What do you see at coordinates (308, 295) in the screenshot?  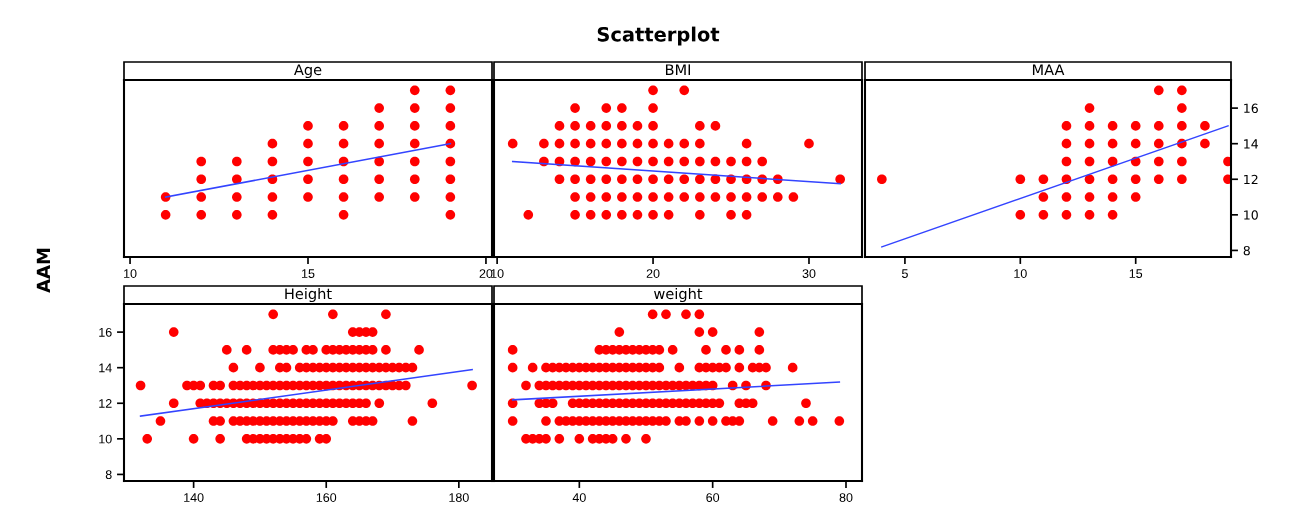 I see `chart-title: Height` at bounding box center [308, 295].